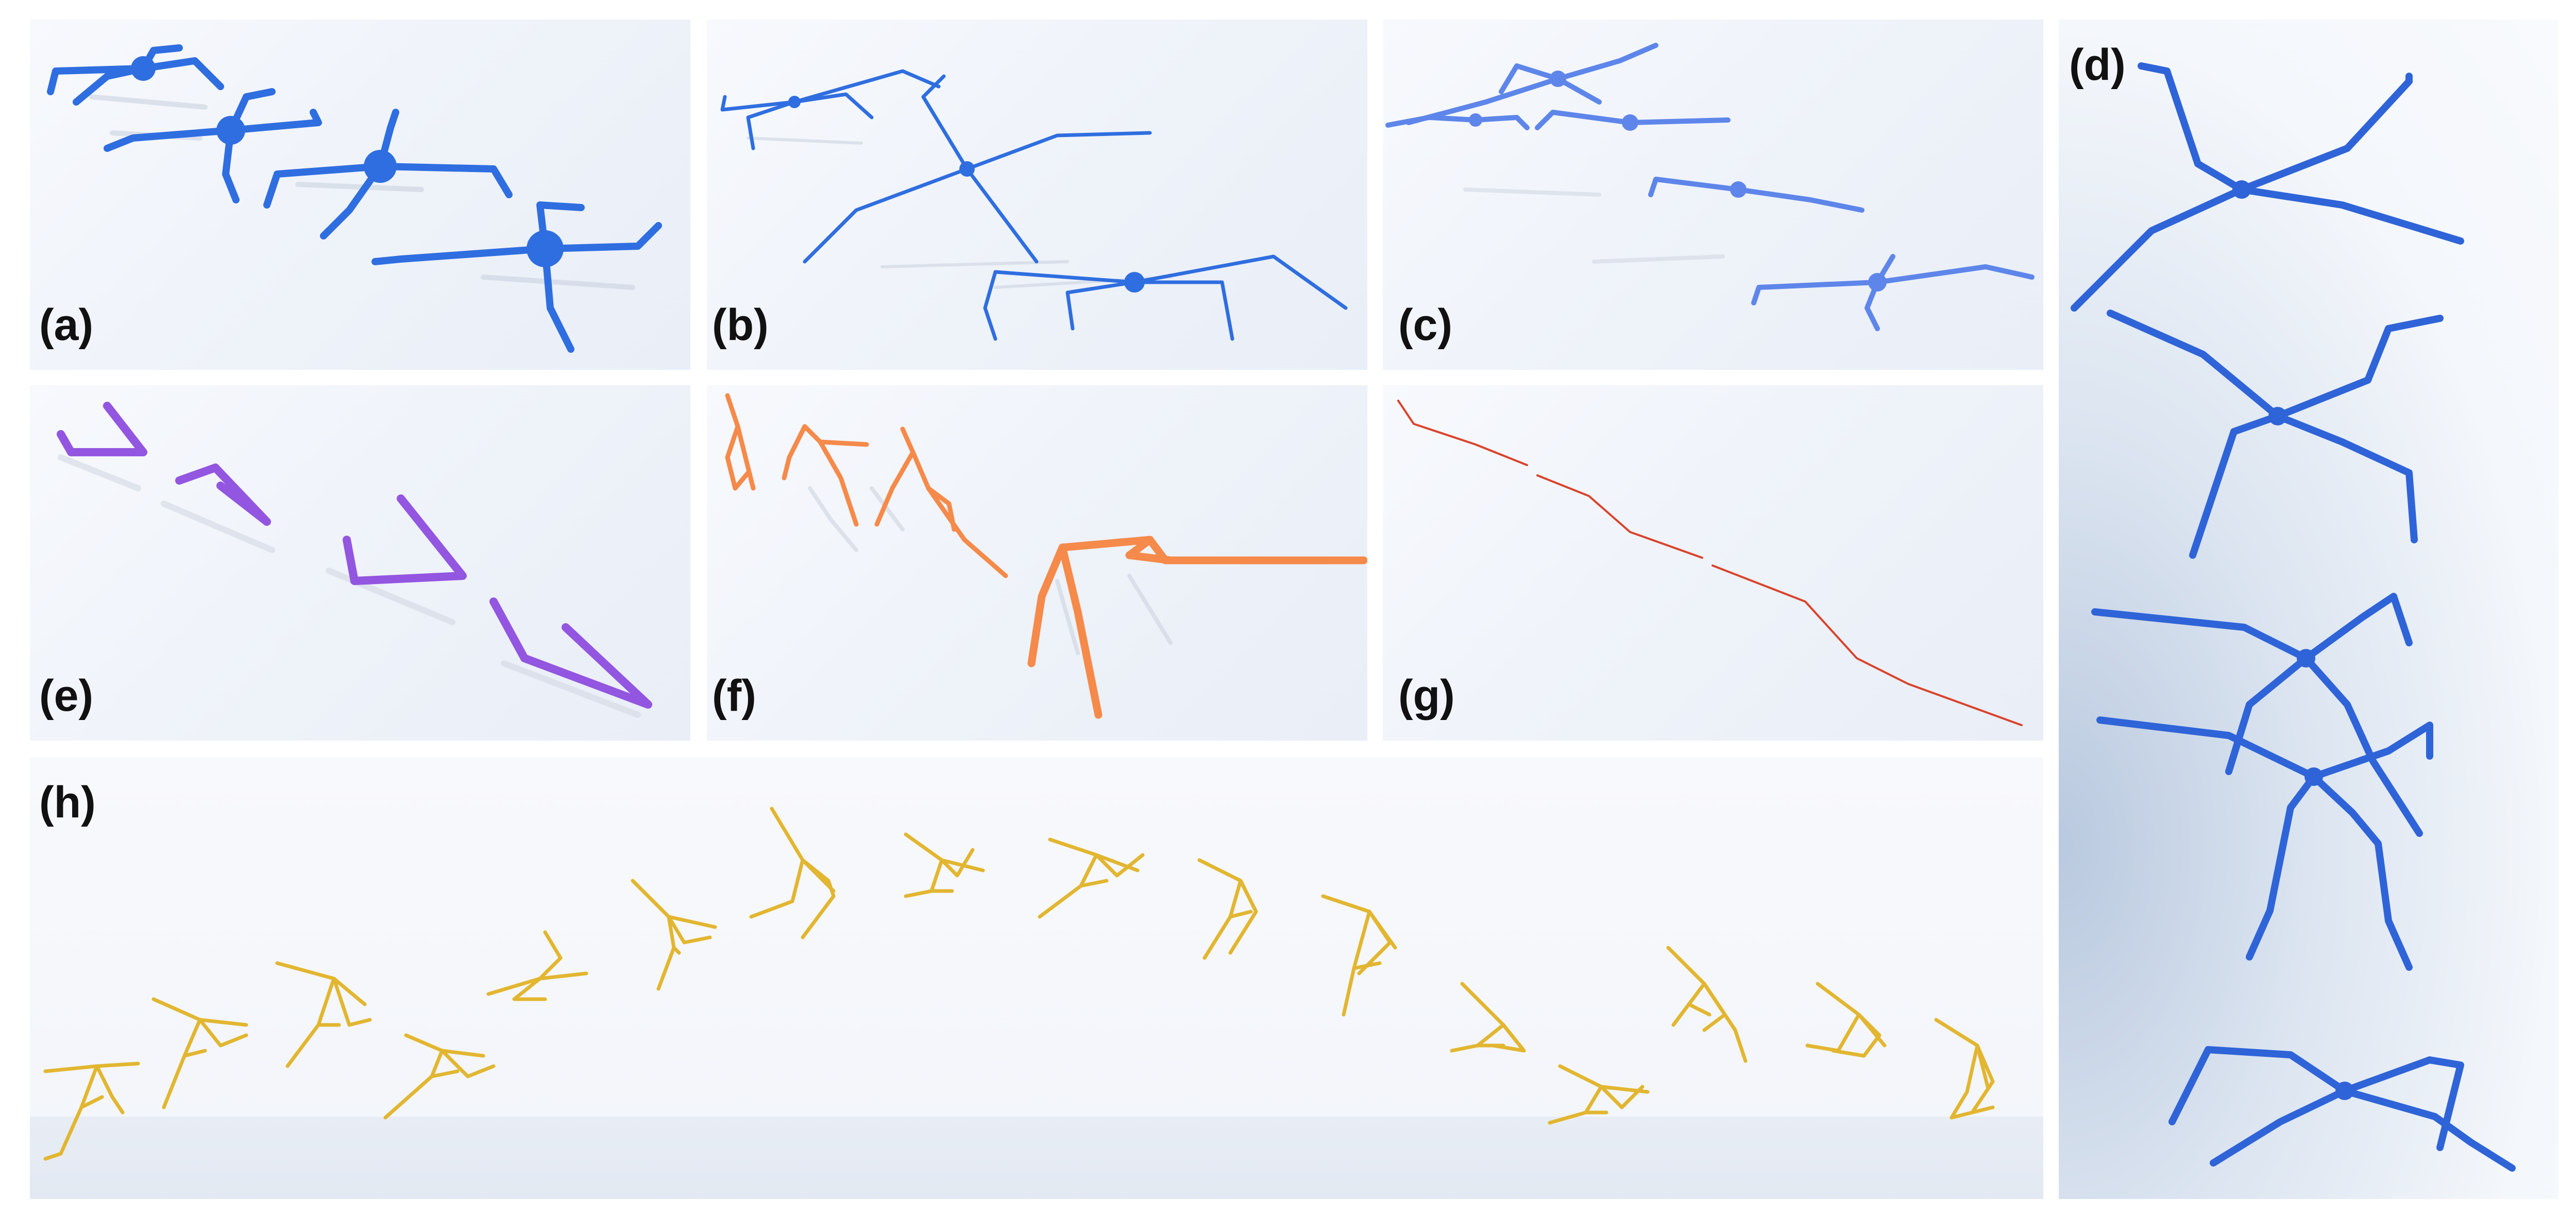 This screenshot has width=2576, height=1216. Describe the element at coordinates (1426, 696) in the screenshot. I see `panel-label-g: (g)` at that location.